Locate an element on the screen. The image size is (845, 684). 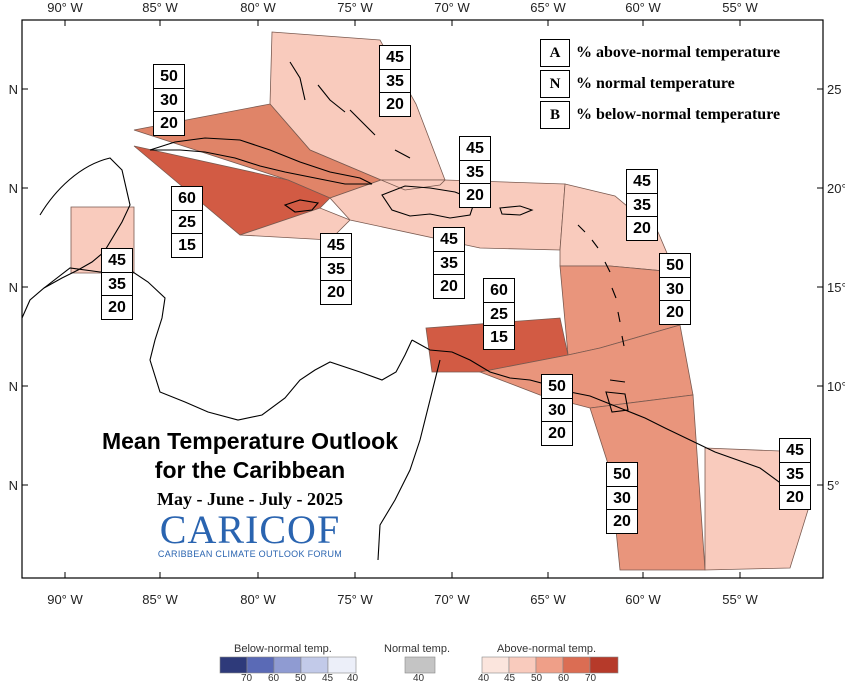
prob-stack-cuba: 50 30 20 is located at coordinates (169, 100).